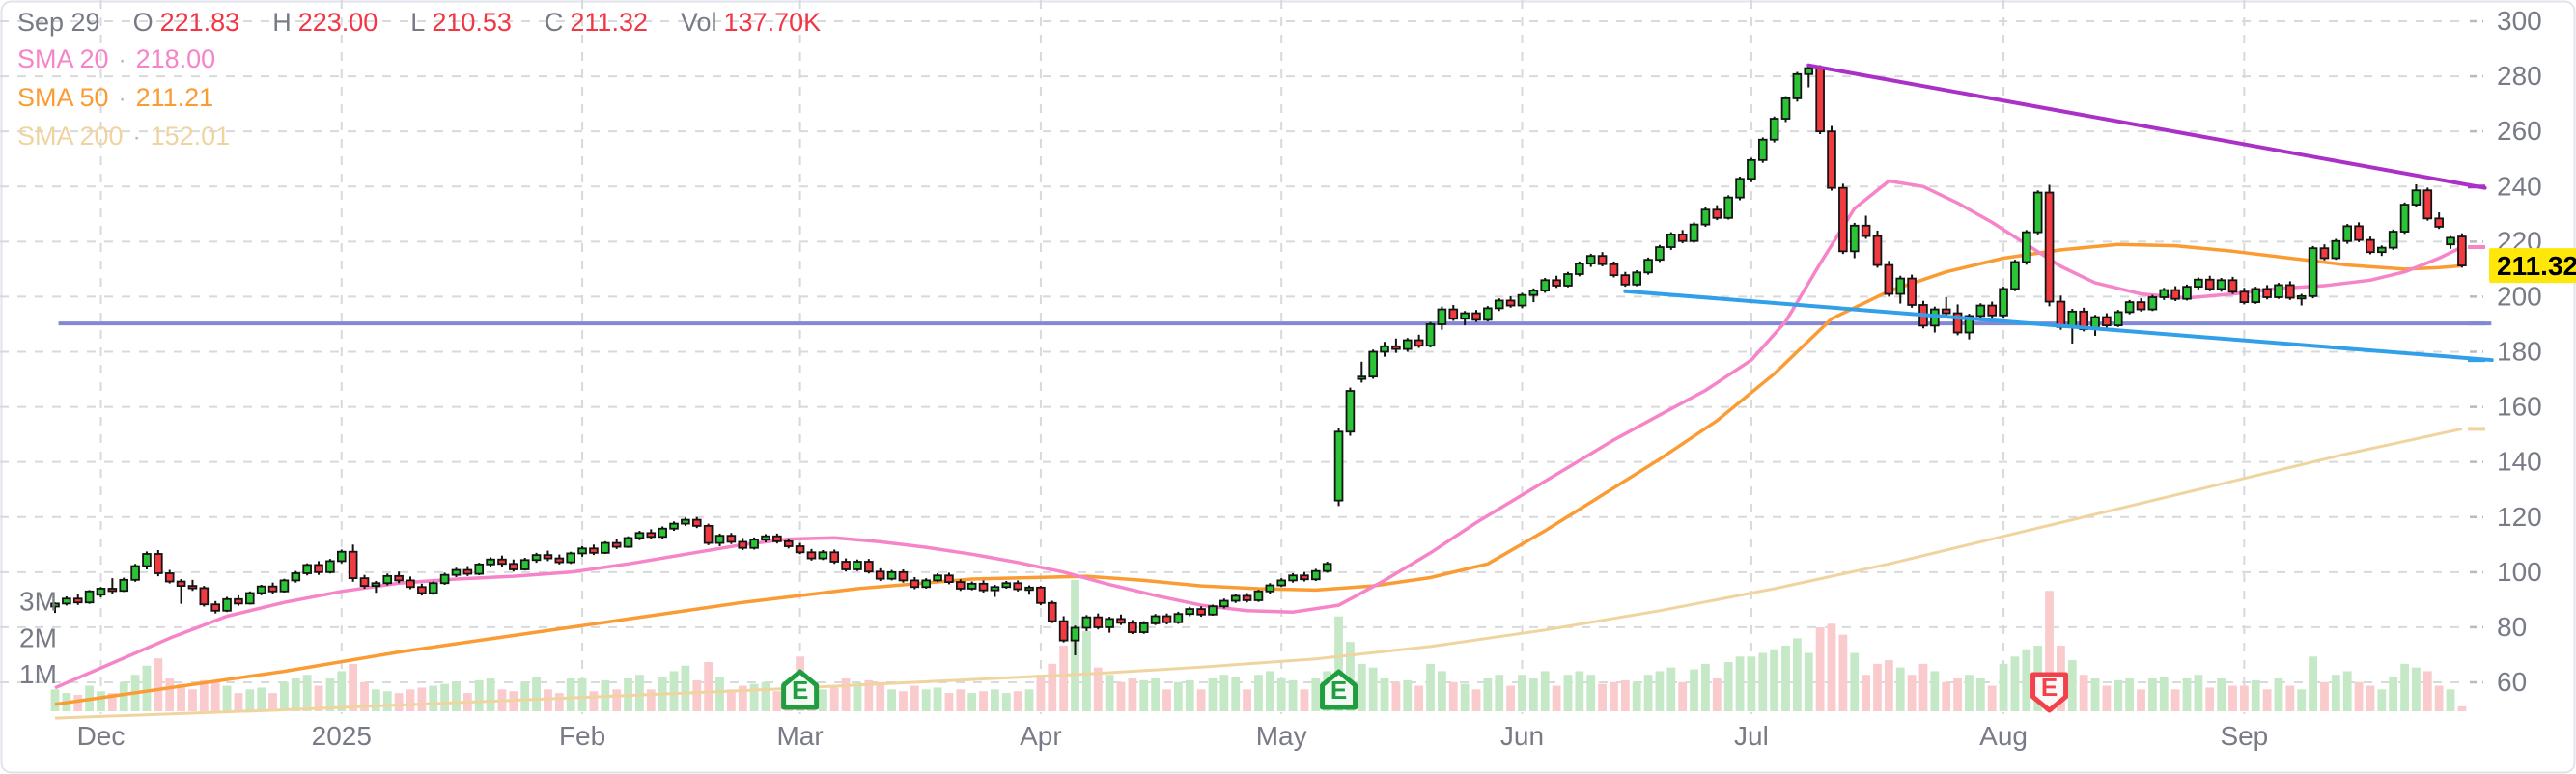 The width and height of the screenshot is (2576, 774). I want to click on indicator-row-sma20: SMA 20 · 218.00, so click(419, 59).